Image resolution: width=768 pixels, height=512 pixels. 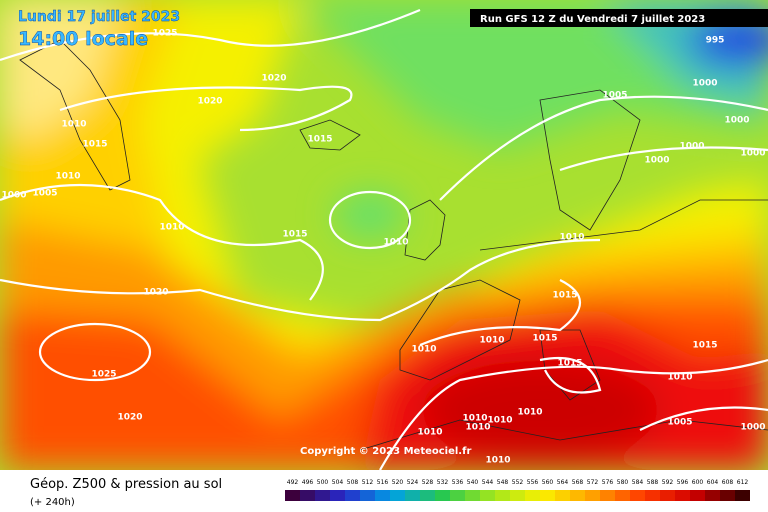 What do you see at coordinates (638, 482) in the screenshot?
I see `scale-label: 584` at bounding box center [638, 482].